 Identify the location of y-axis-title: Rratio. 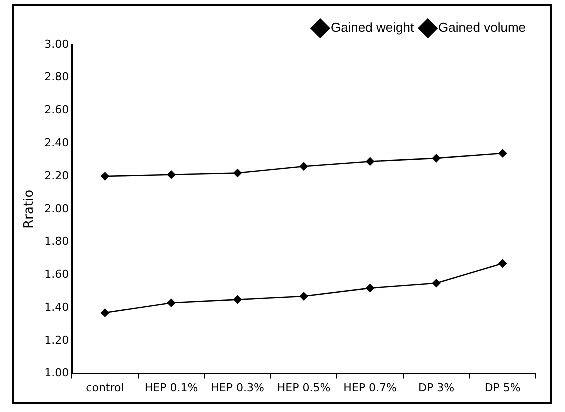
(30, 209).